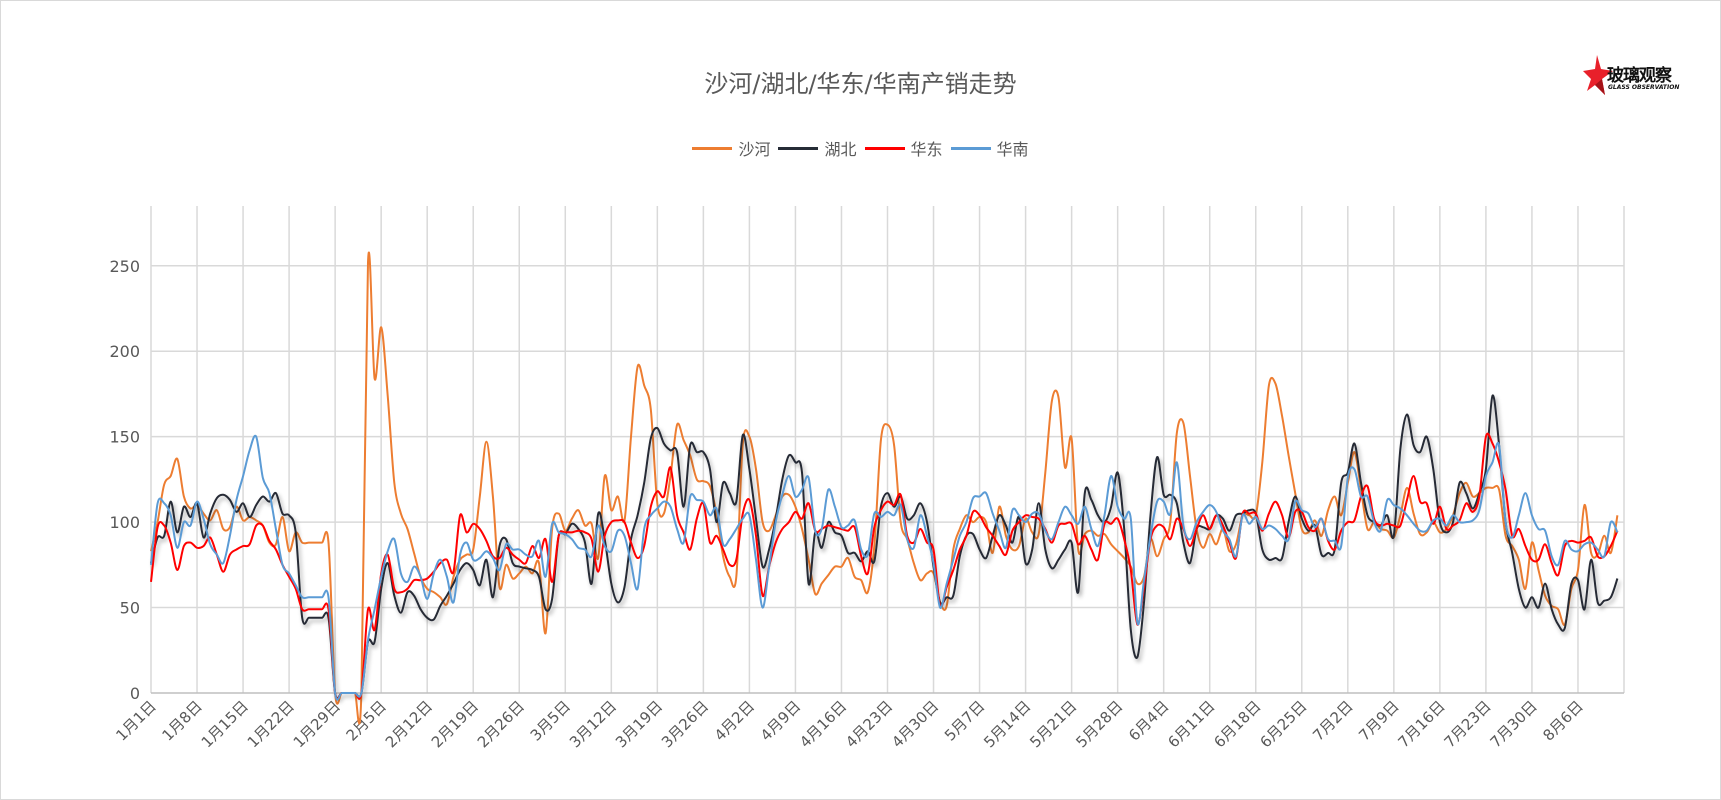 This screenshot has width=1721, height=800. Describe the element at coordinates (124, 522) in the screenshot. I see `y-tick-label: 100` at that location.